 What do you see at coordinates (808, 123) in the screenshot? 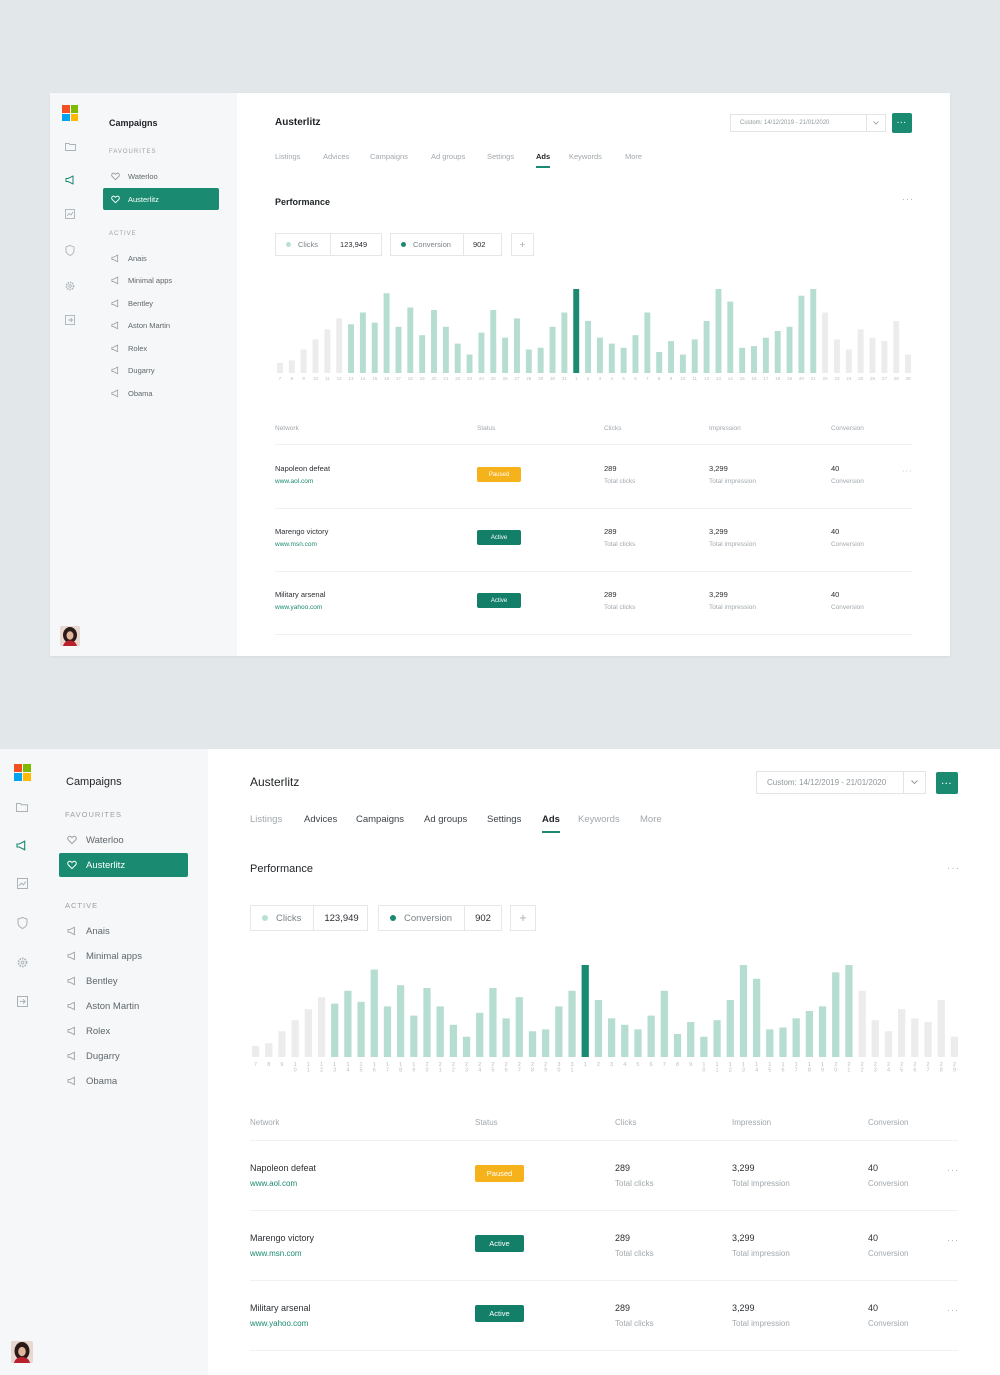
I see `date-range-picker: Custom: 14/12/2019 - 21/01/2020` at bounding box center [808, 123].